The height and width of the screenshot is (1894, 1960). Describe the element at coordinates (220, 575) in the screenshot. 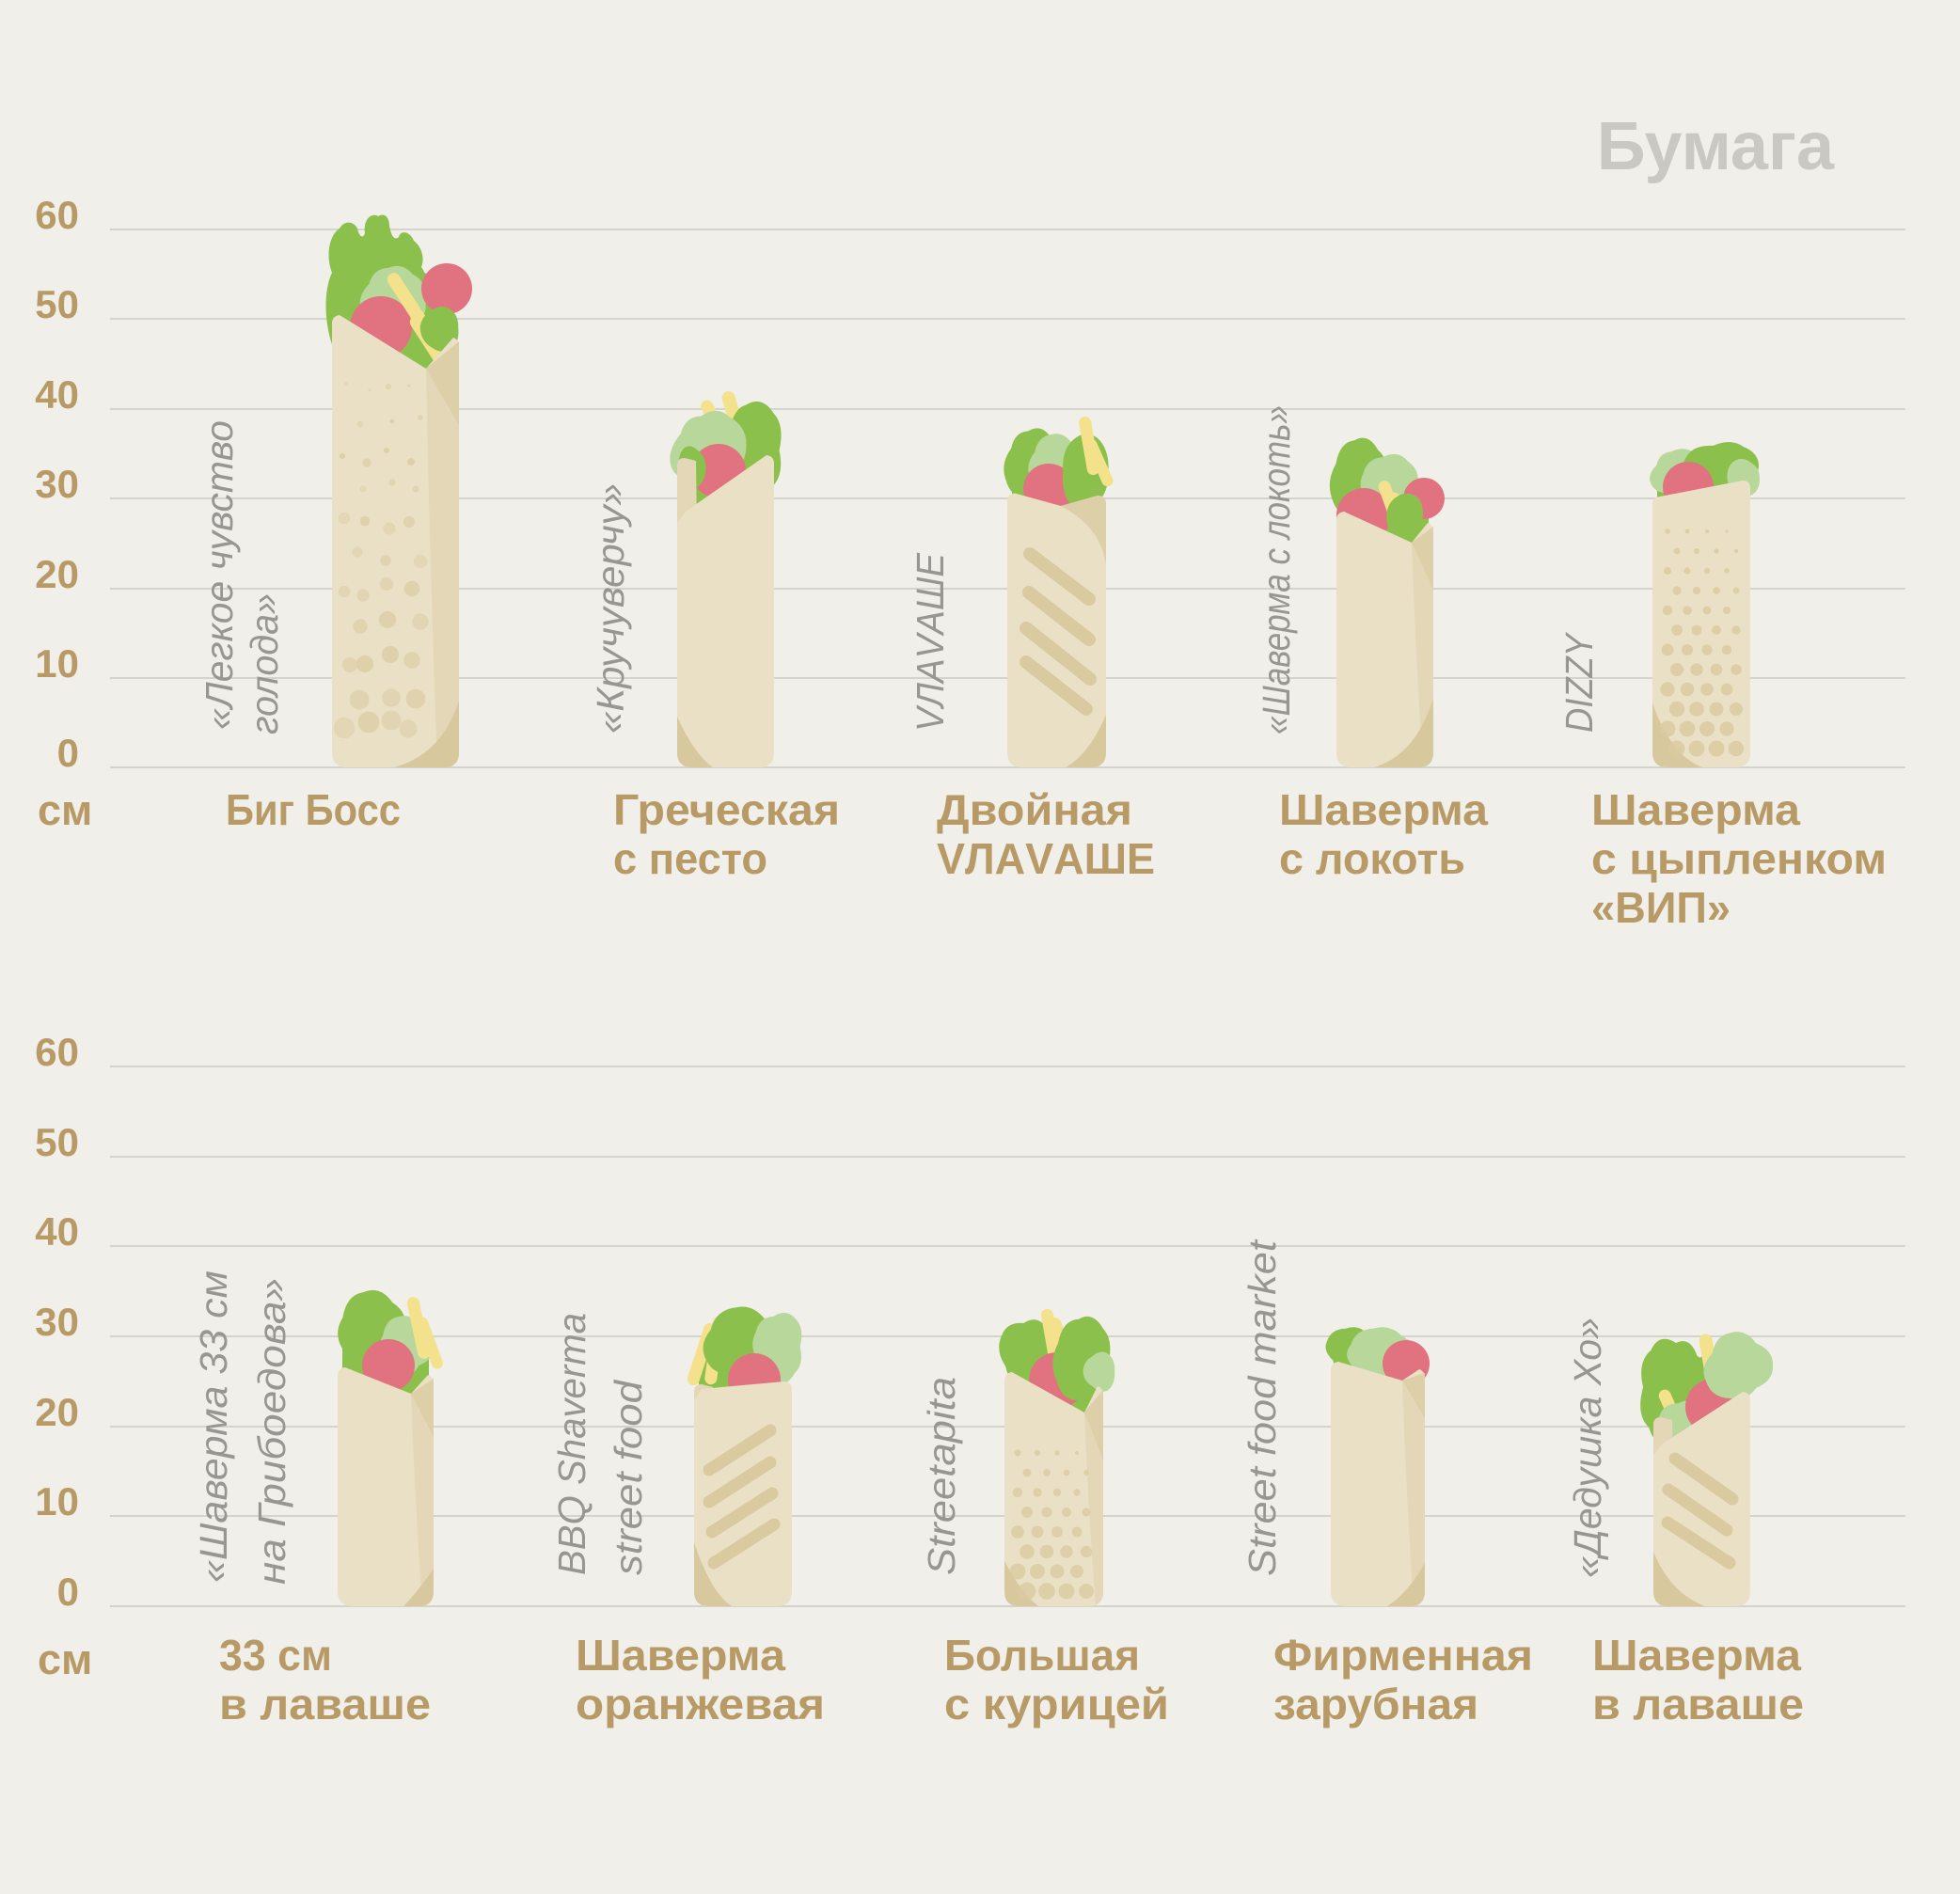

I see `svg-text: «Легкое чувство` at that location.